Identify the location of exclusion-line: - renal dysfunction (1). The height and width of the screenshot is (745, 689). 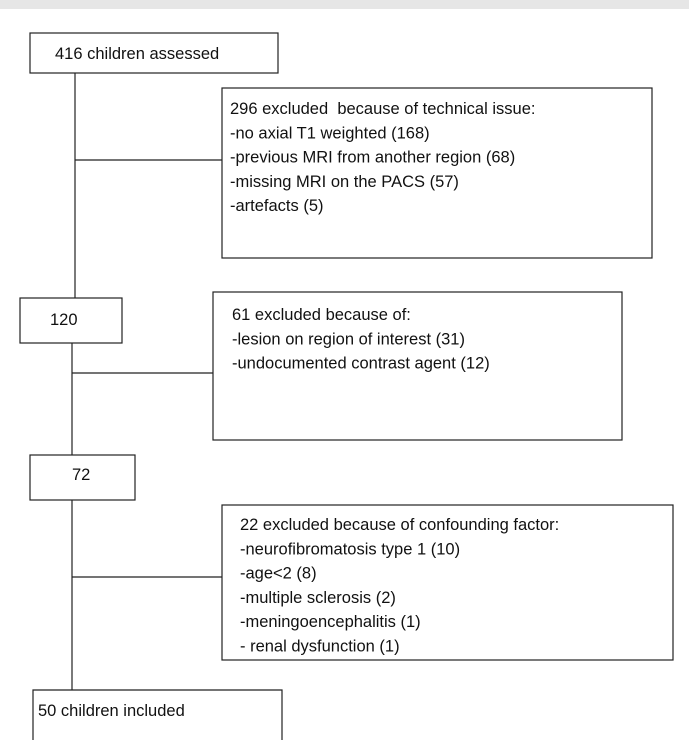
(320, 647).